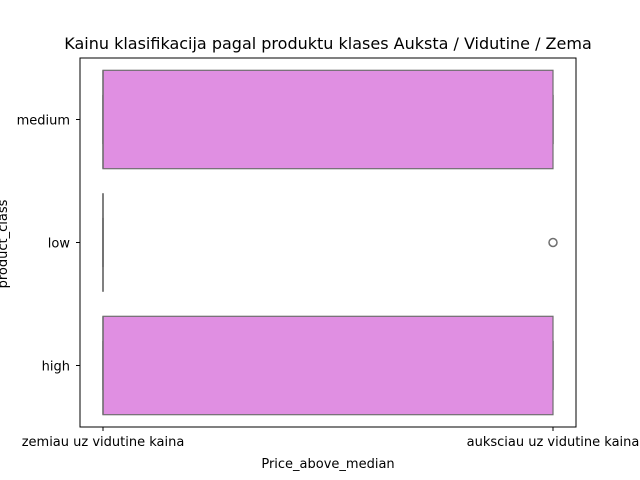  I want to click on box-medium, so click(328, 119).